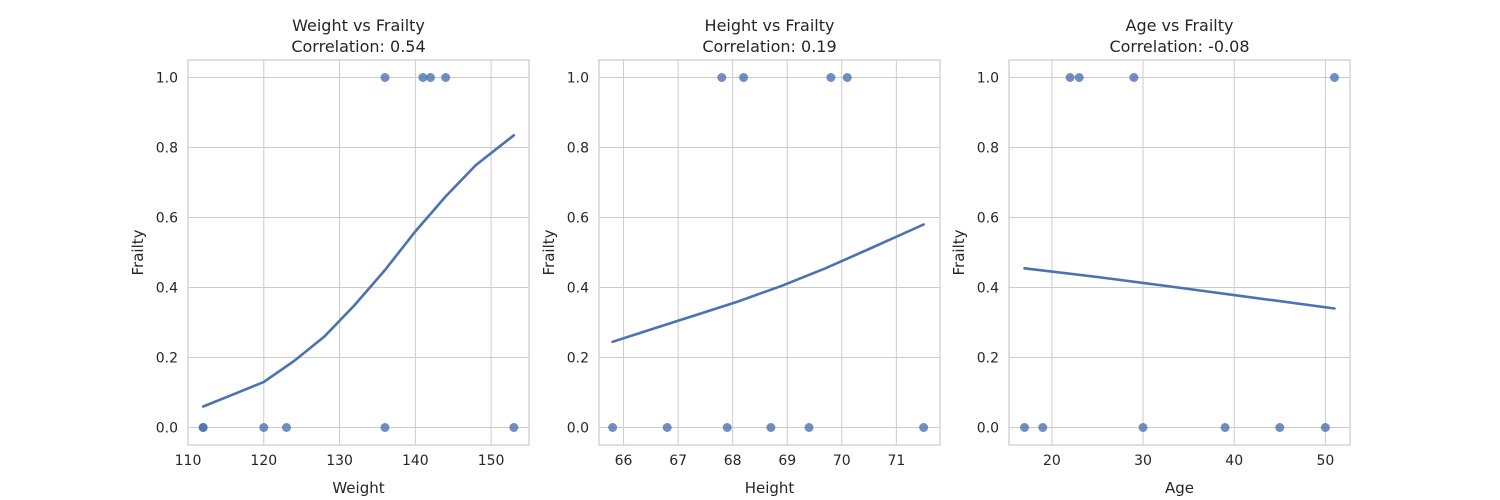 The height and width of the screenshot is (500, 1500). Describe the element at coordinates (678, 461) in the screenshot. I see `x-tick-label: 67` at that location.